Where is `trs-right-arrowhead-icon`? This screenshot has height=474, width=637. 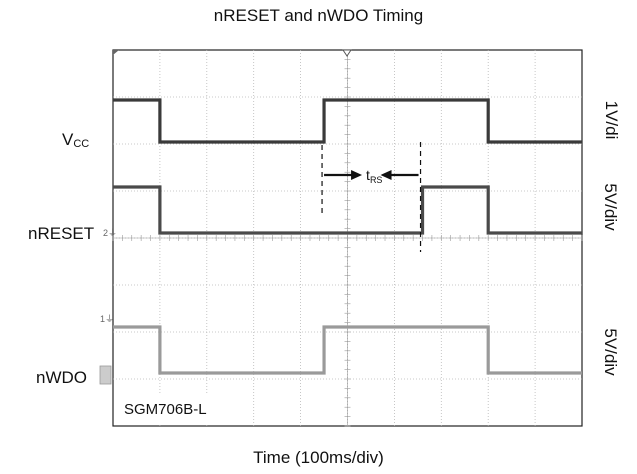
trs-right-arrowhead-icon is located at coordinates (386, 175).